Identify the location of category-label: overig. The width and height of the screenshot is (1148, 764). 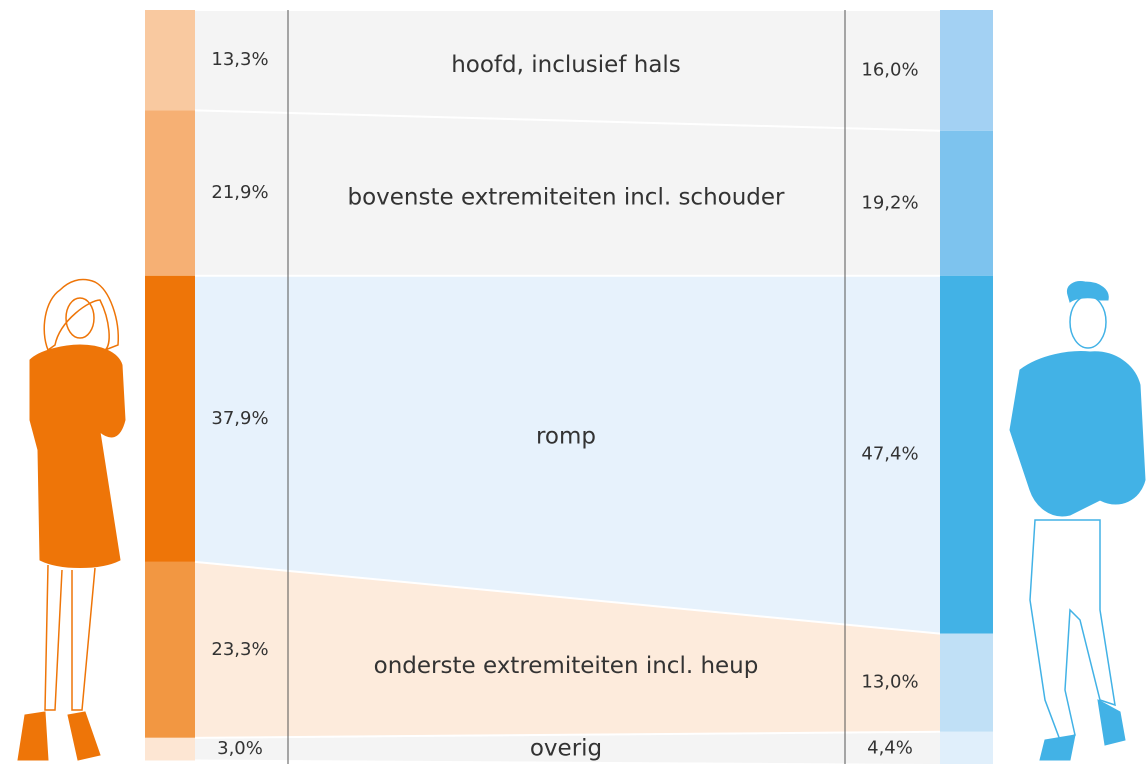
(566, 748).